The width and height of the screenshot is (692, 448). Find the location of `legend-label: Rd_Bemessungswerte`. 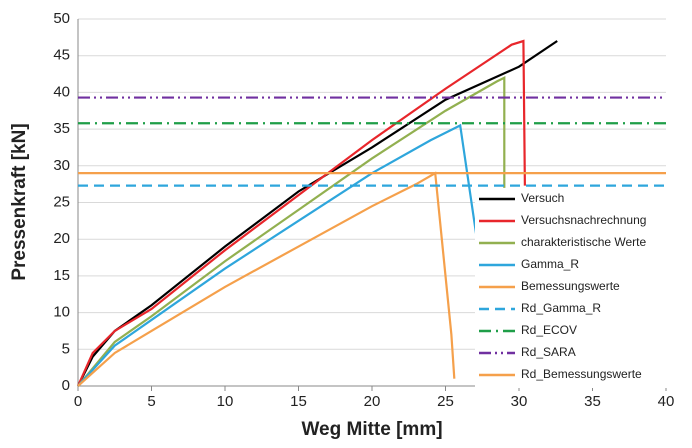

legend-label: Rd_Bemessungswerte is located at coordinates (581, 374).